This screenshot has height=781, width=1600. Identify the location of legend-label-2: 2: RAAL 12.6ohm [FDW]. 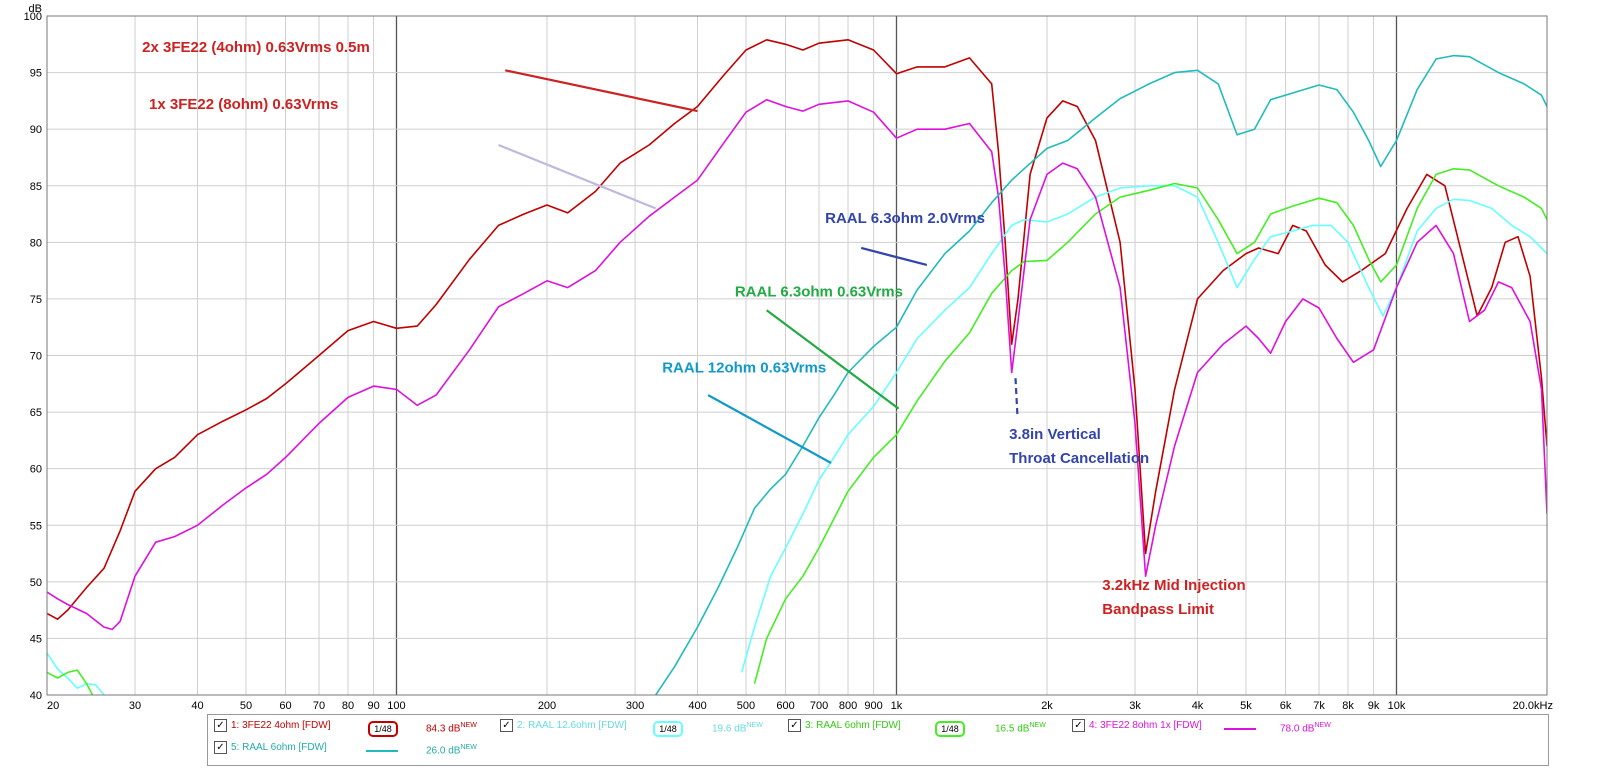
(572, 725).